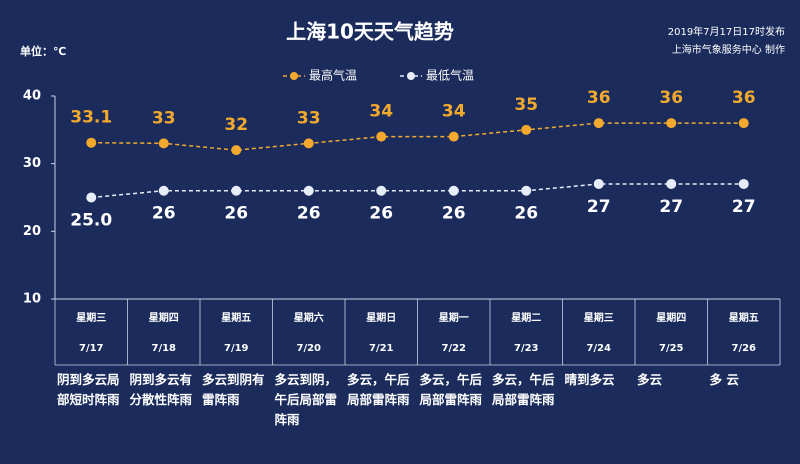 The height and width of the screenshot is (464, 800). Describe the element at coordinates (526, 105) in the screenshot. I see `data-label: 35` at that location.